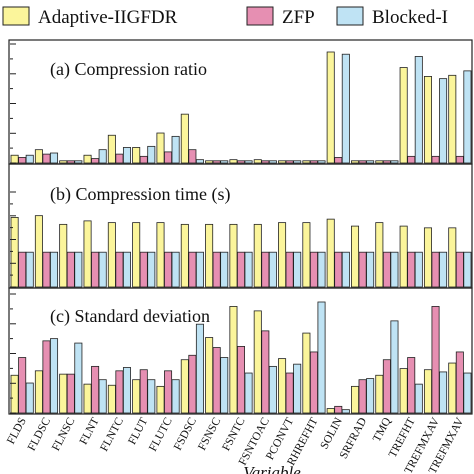  What do you see at coordinates (394, 367) in the screenshot?
I see `bar-p2-s2-c15` at bounding box center [394, 367].